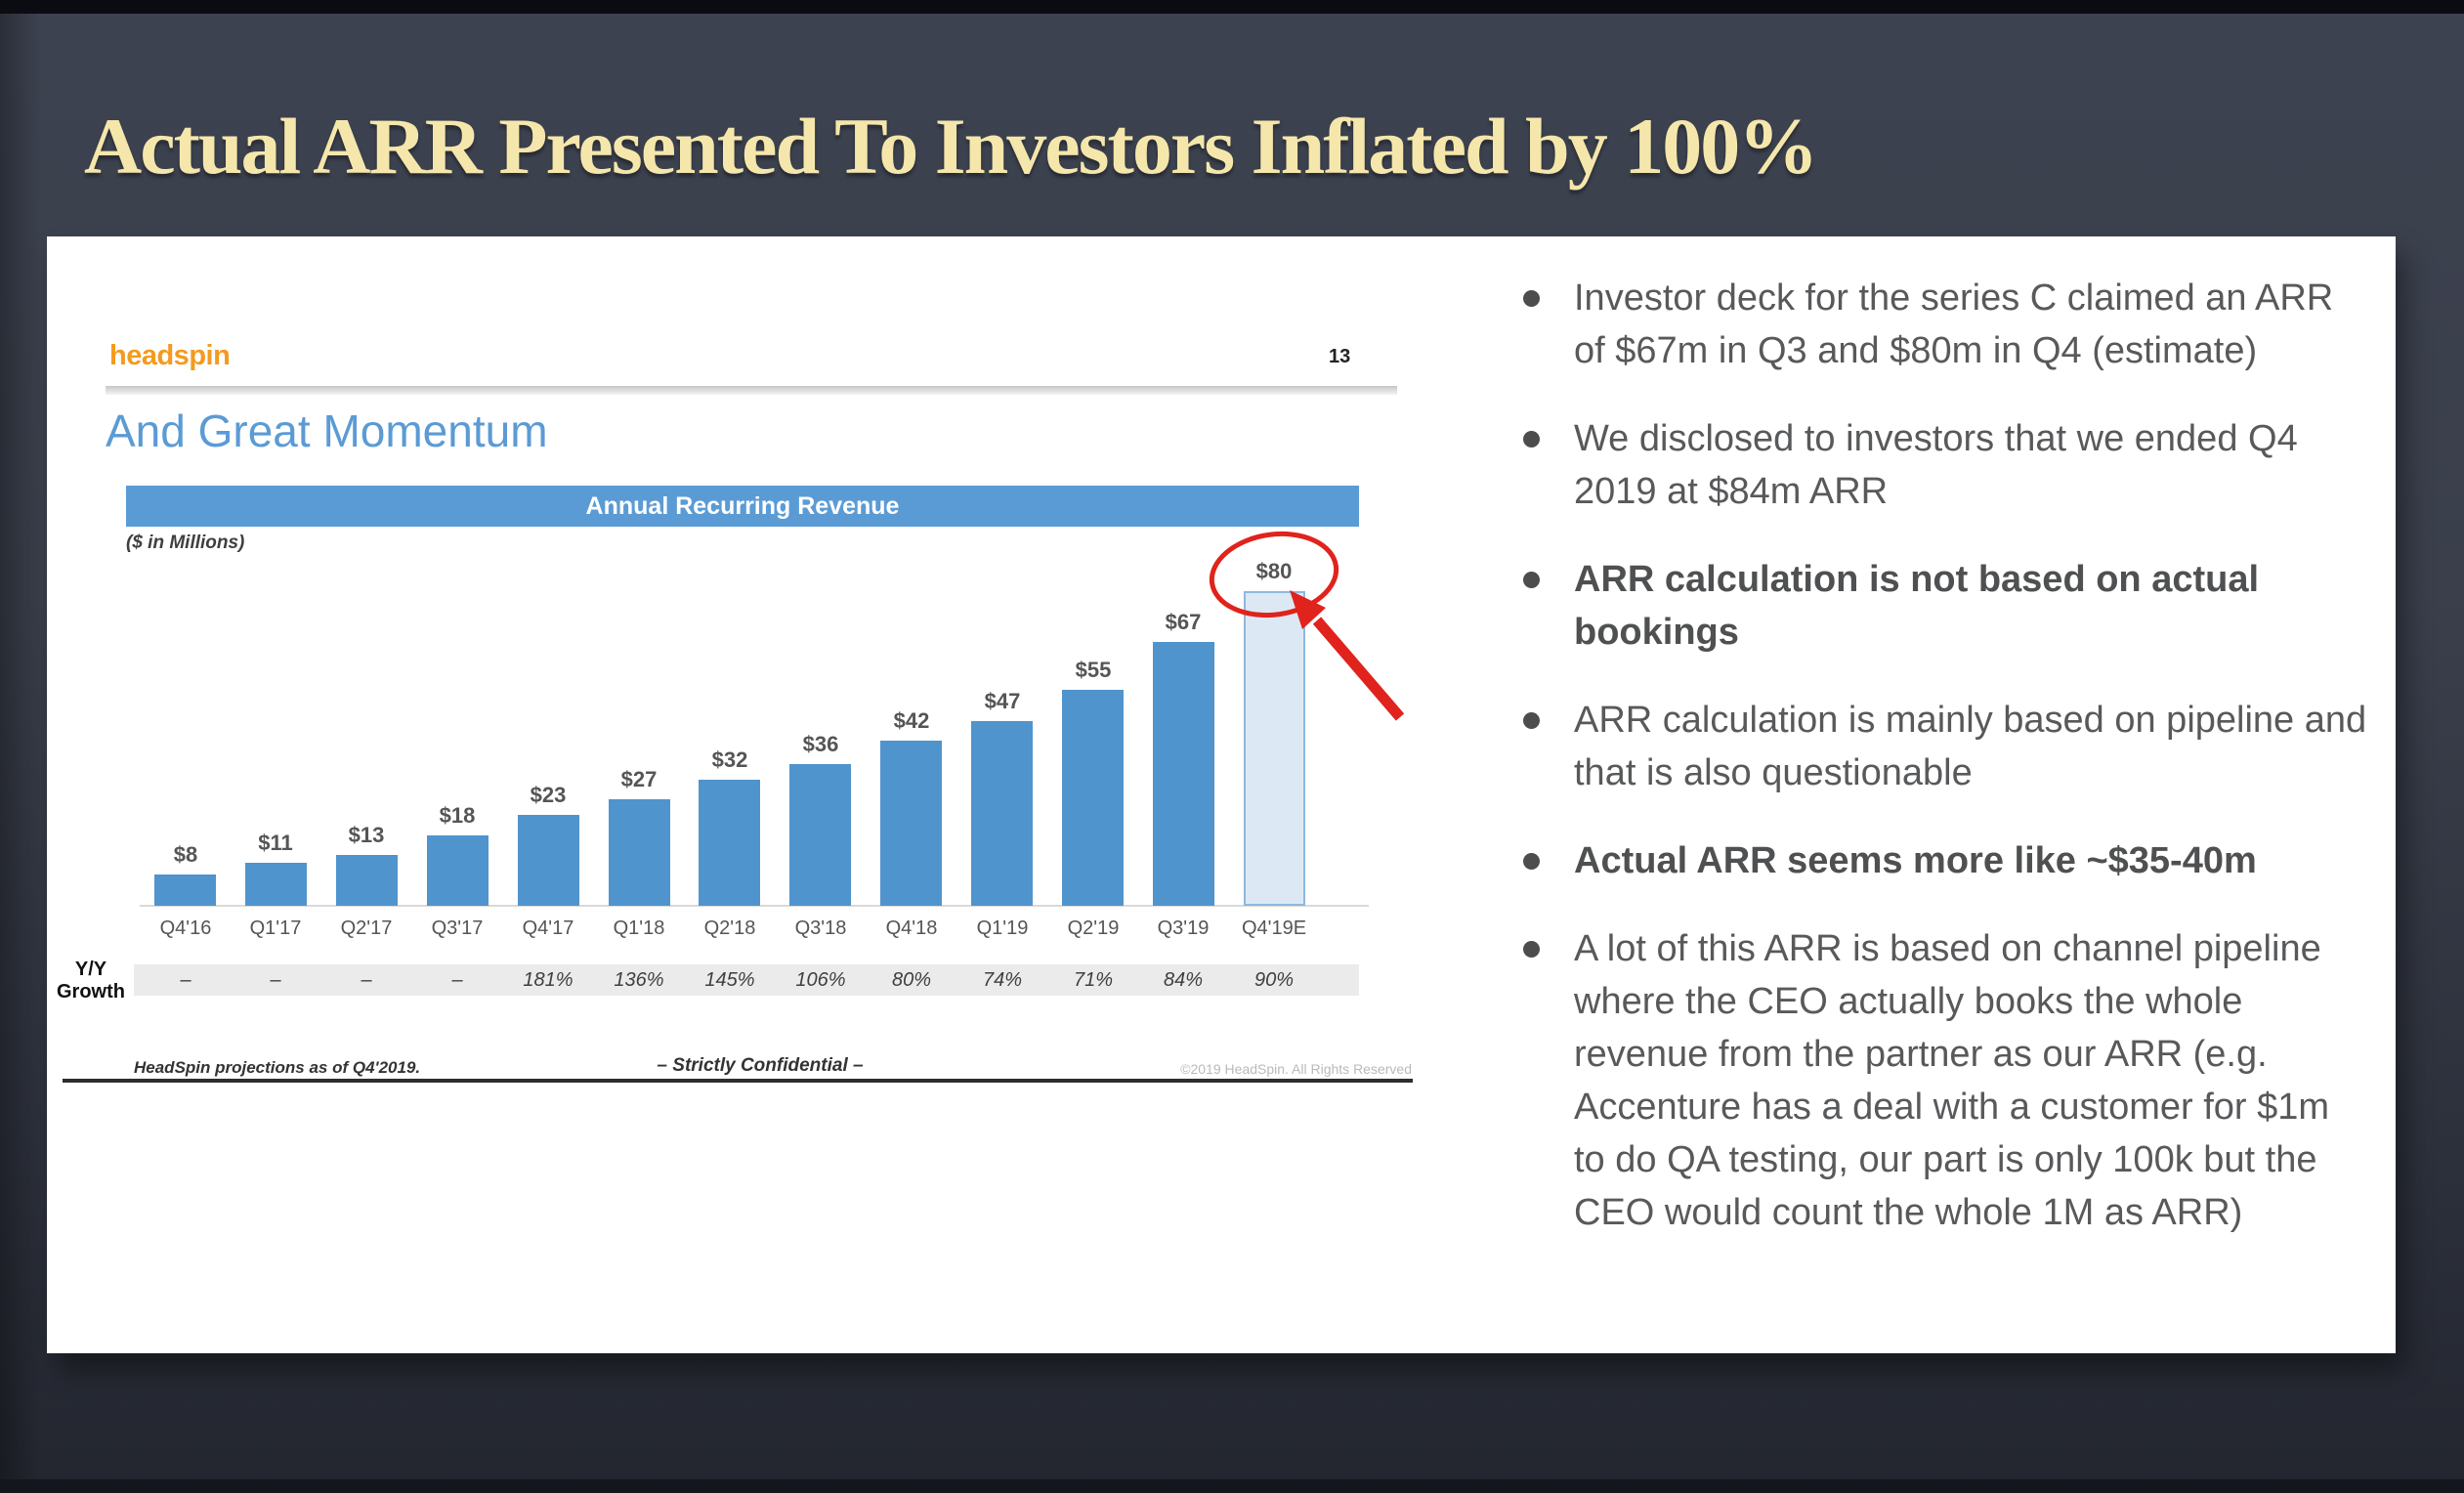 This screenshot has width=2464, height=1493. Describe the element at coordinates (1093, 928) in the screenshot. I see `bar-category-label: Q2'19` at that location.